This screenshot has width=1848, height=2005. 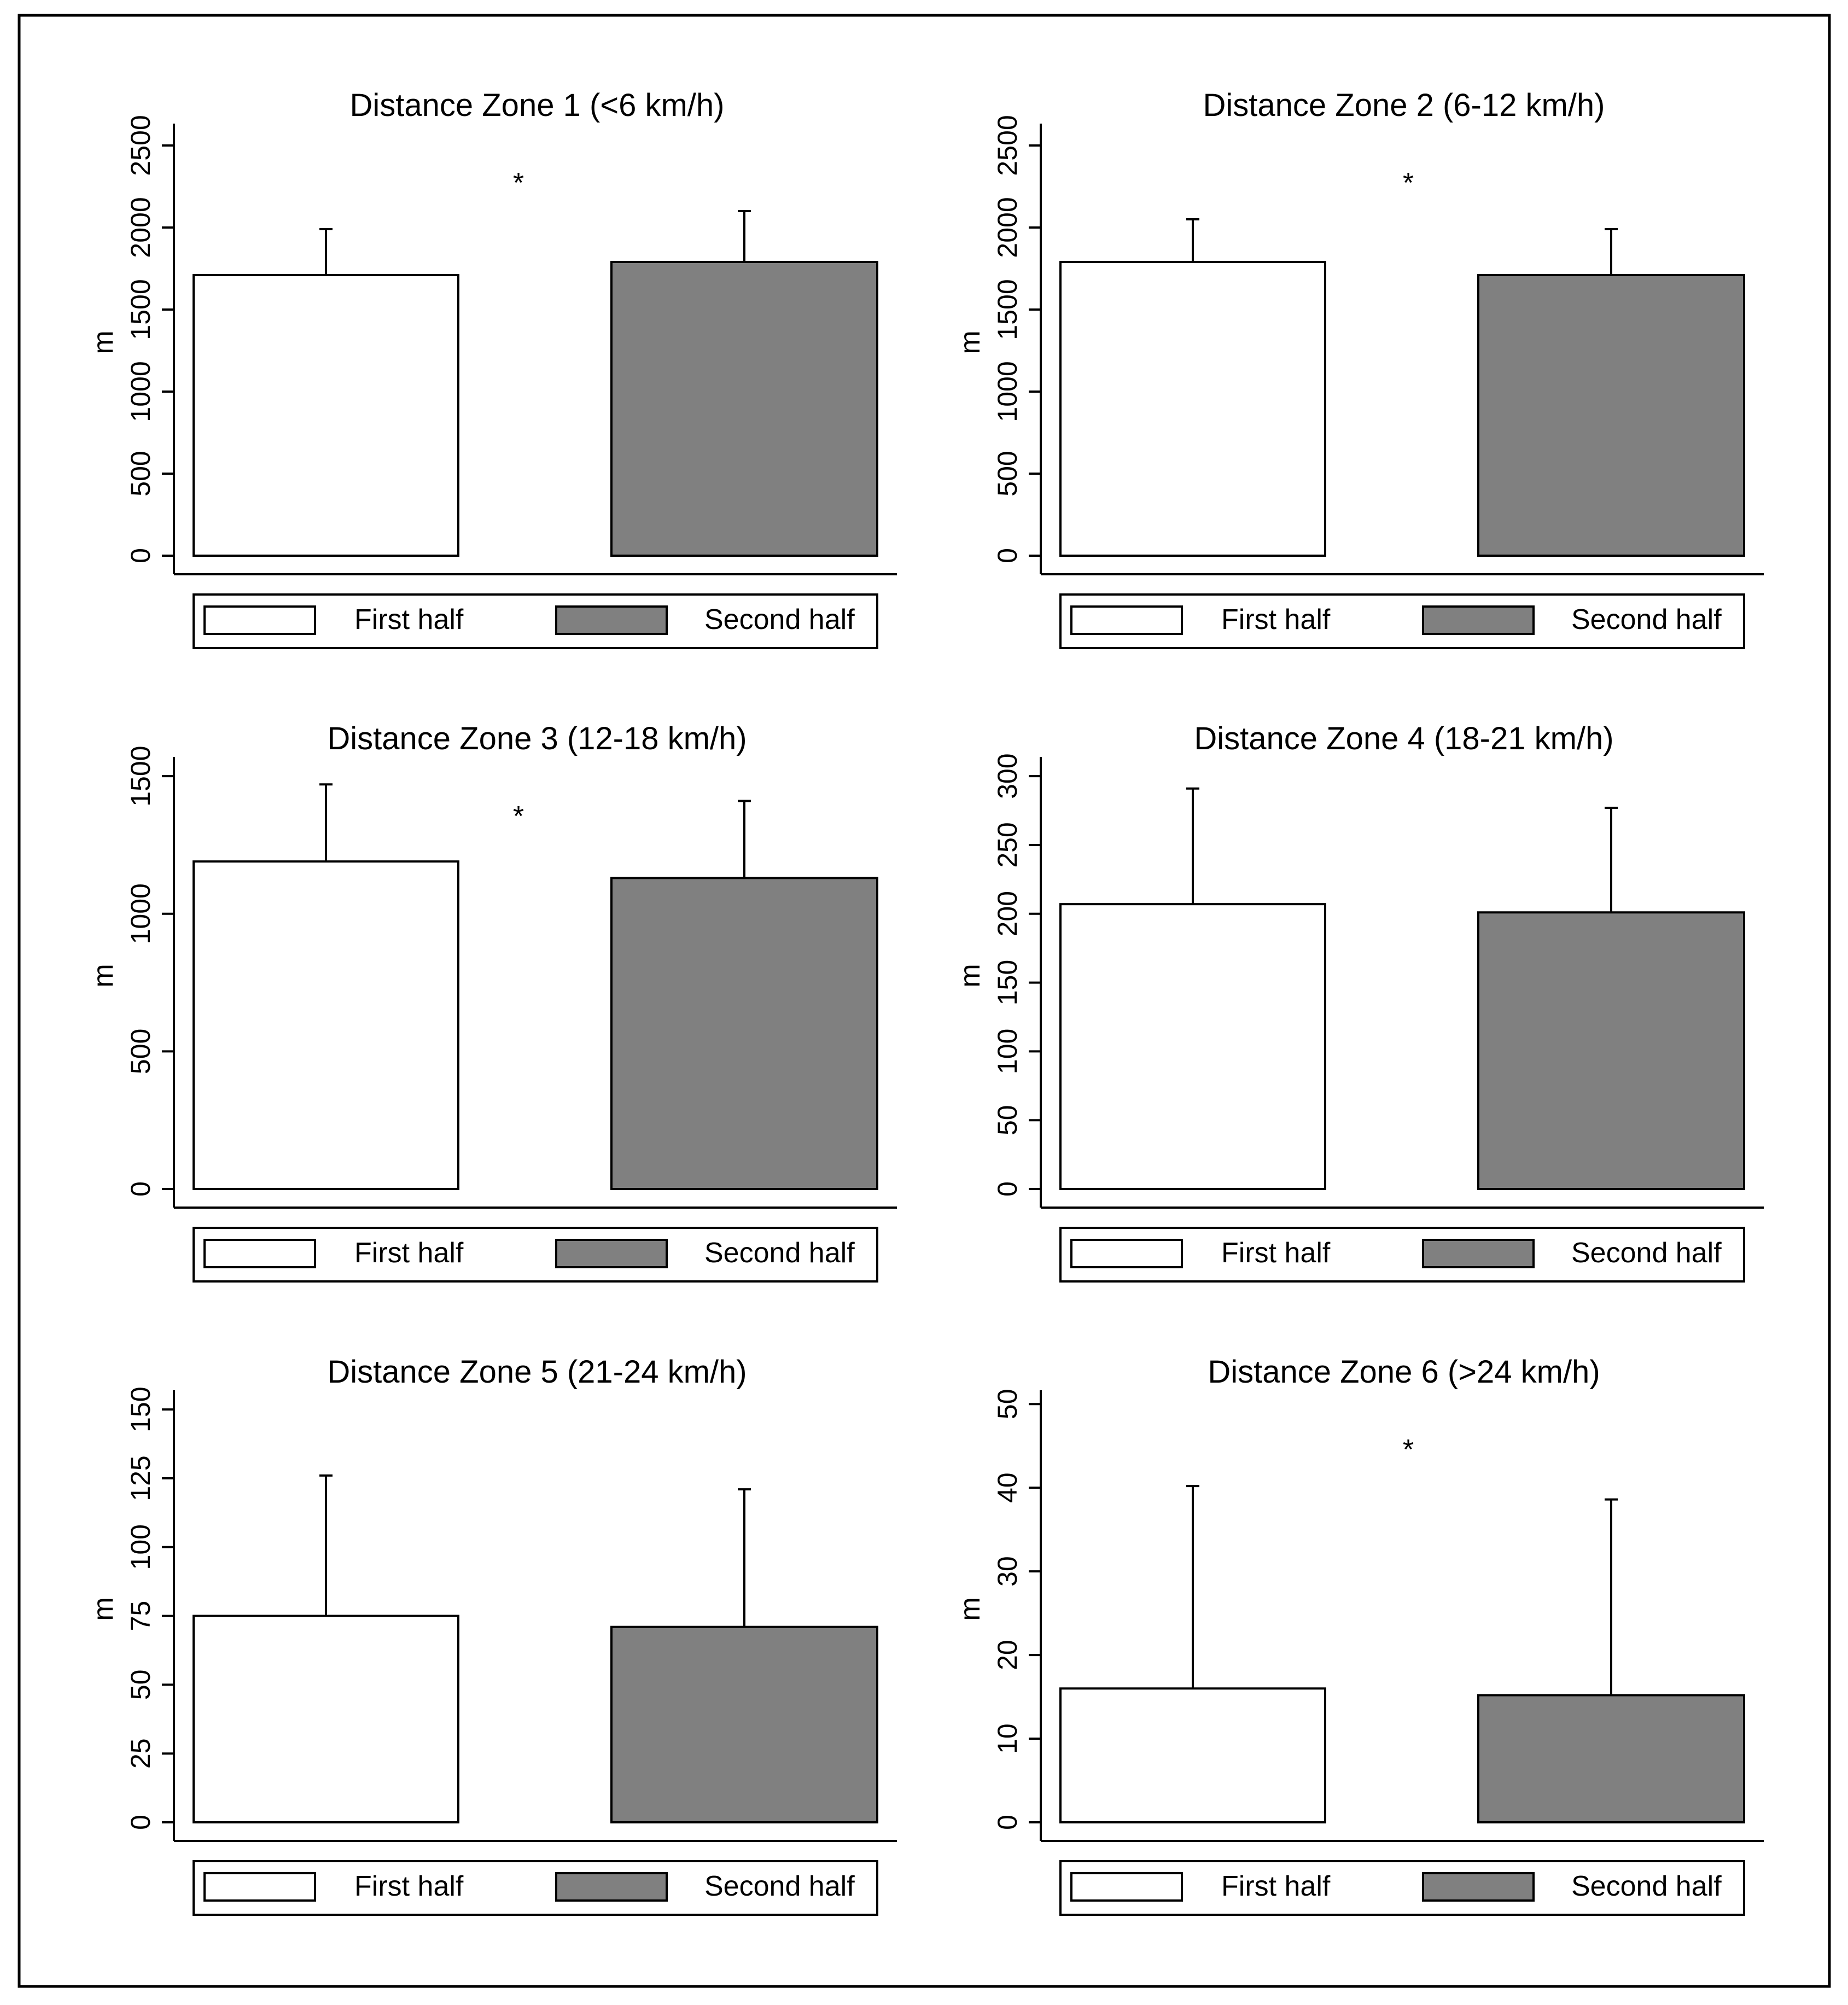 I want to click on y-tick-label: 10, so click(x=1007, y=1738).